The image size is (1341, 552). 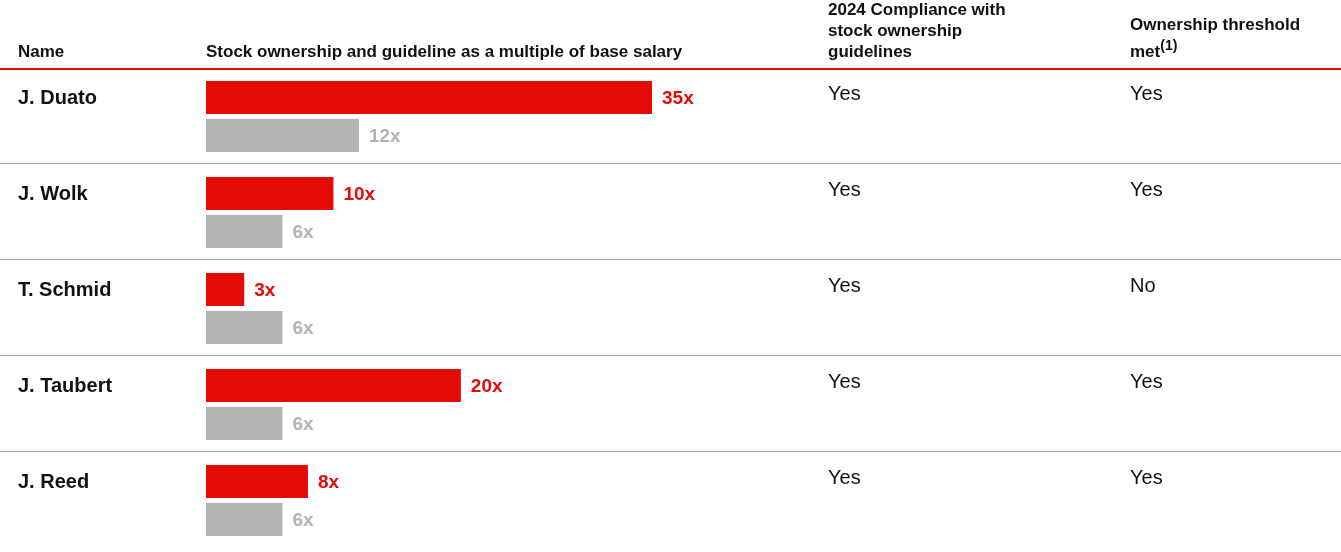 What do you see at coordinates (265, 289) in the screenshot?
I see `data-label: 3x` at bounding box center [265, 289].